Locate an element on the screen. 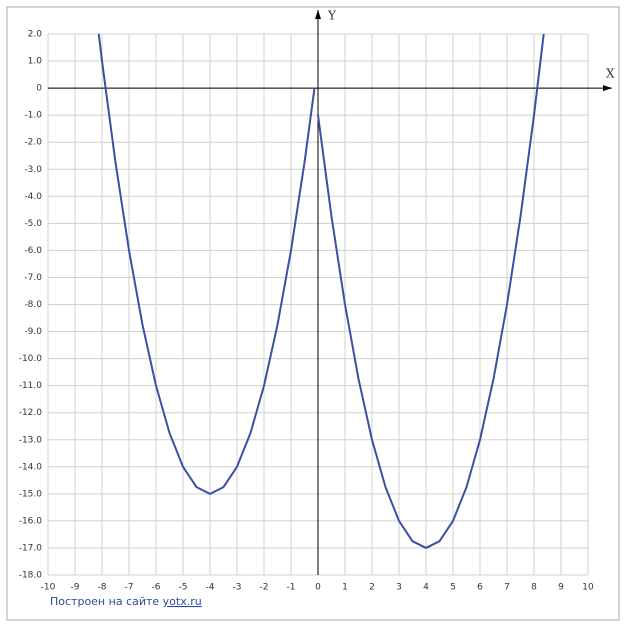  footer-text: Построен на сайте is located at coordinates (106, 601).